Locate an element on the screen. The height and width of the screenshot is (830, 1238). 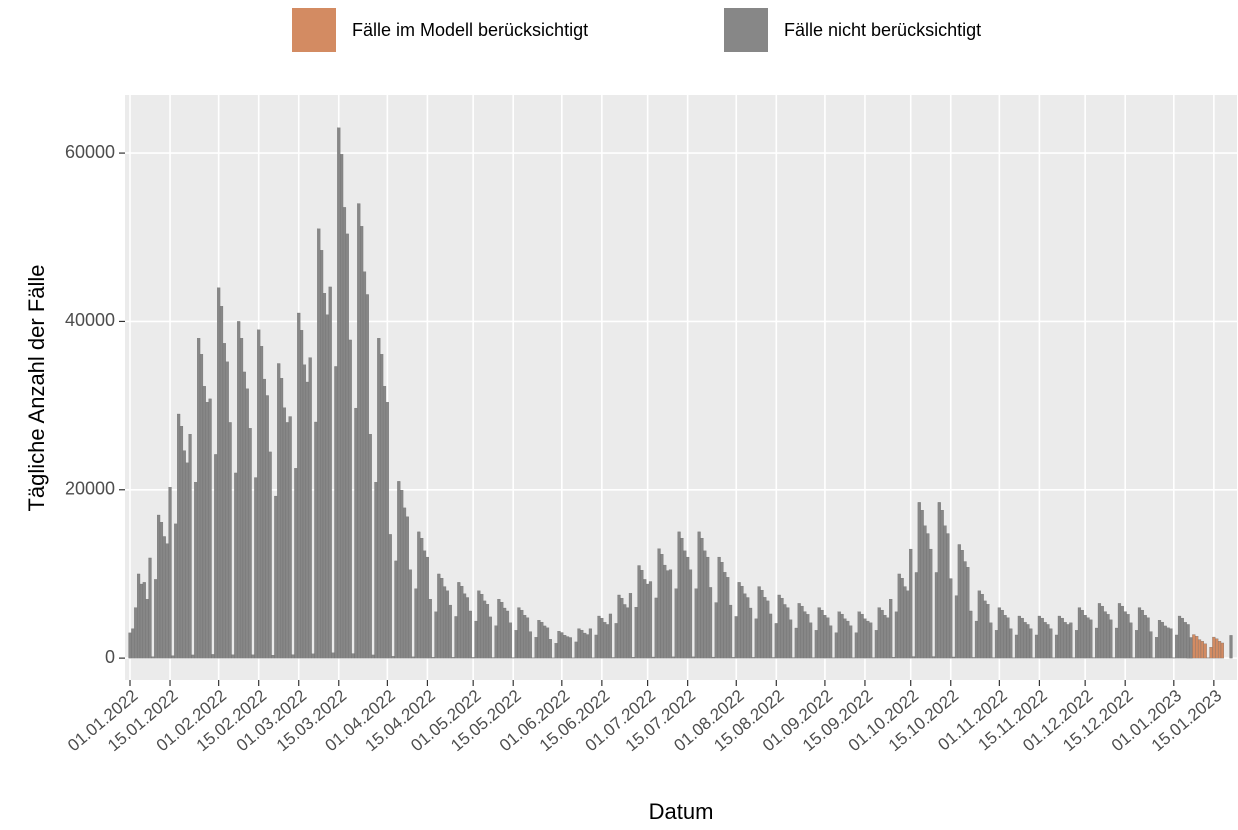
legend-swatch is located at coordinates (314, 30).